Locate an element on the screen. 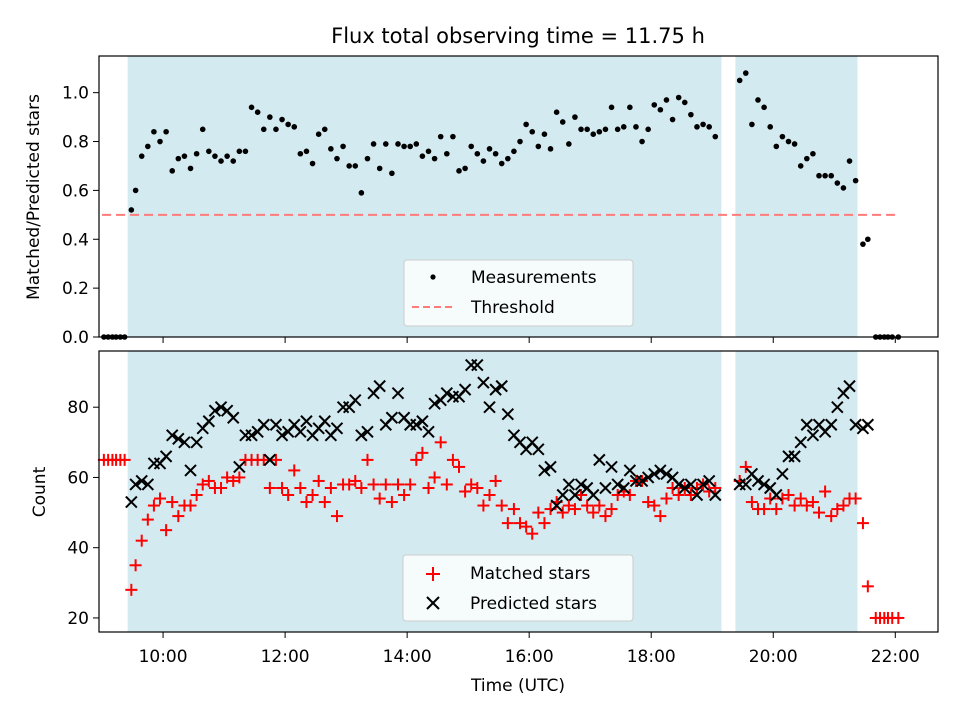 This screenshot has width=960, height=720. top-y-axis-label: Matched/Predicted stars is located at coordinates (34, 197).